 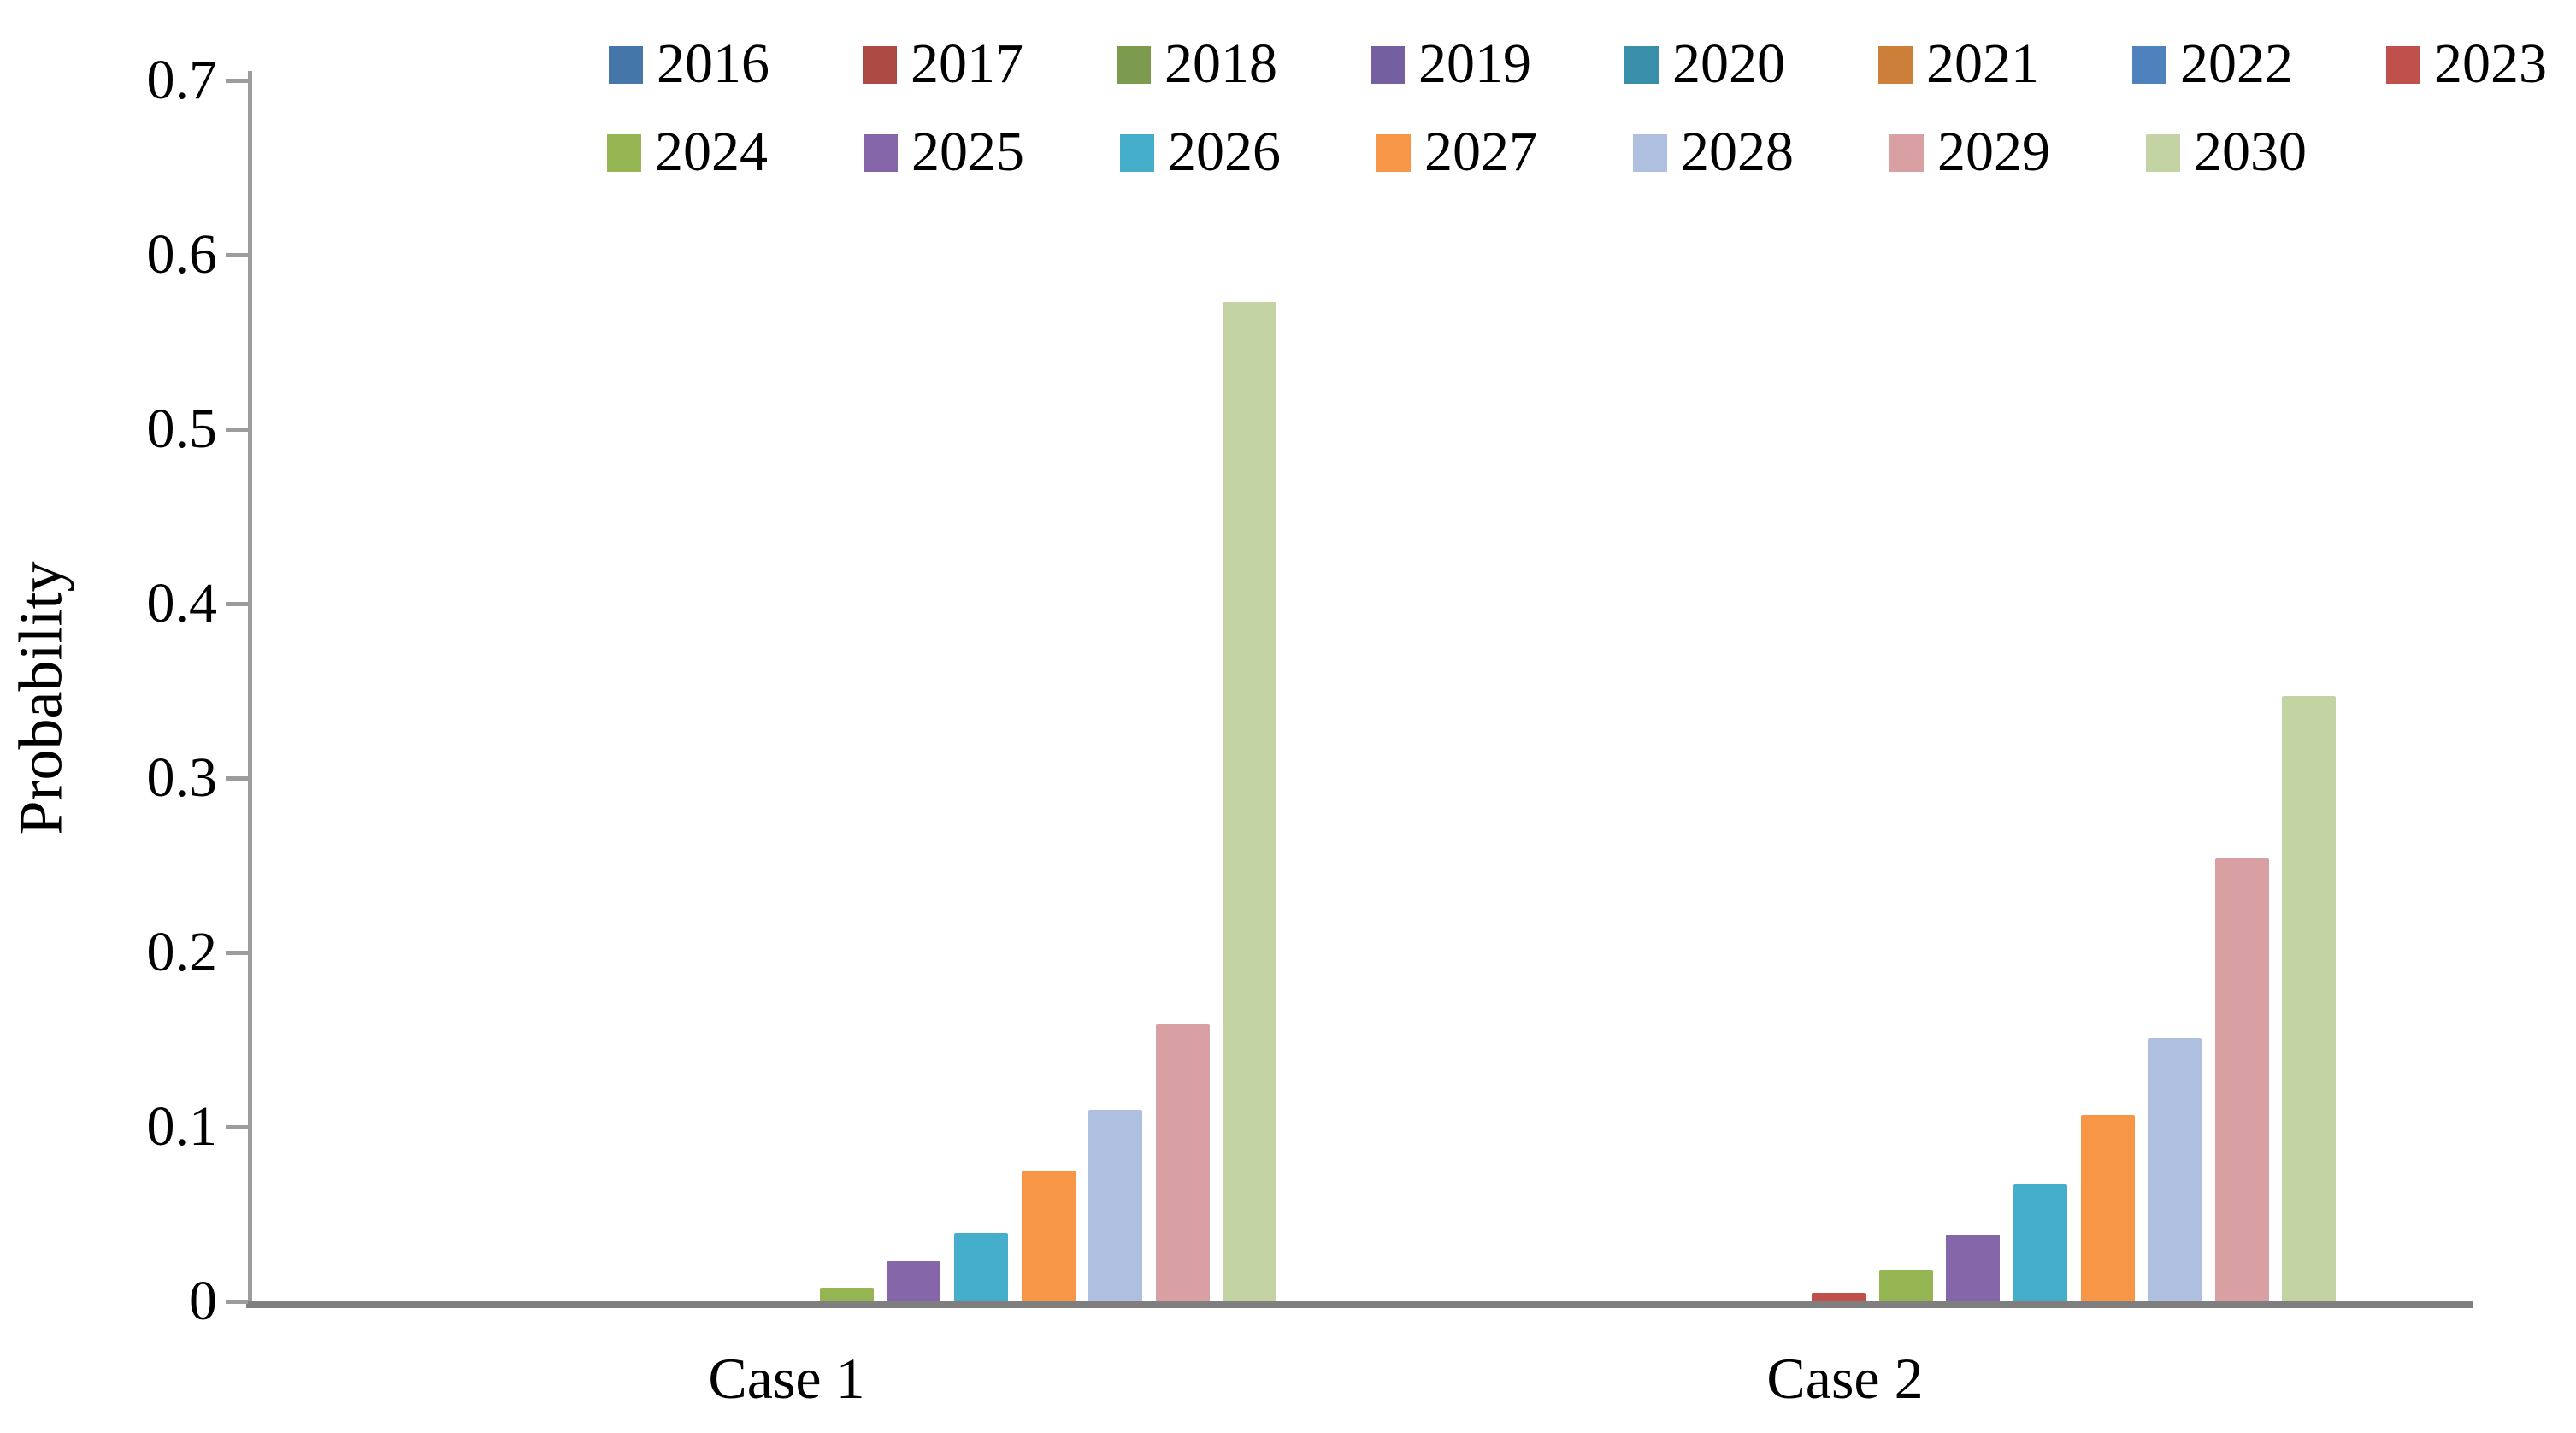 What do you see at coordinates (1249, 801) in the screenshot?
I see `bar-2030-case1` at bounding box center [1249, 801].